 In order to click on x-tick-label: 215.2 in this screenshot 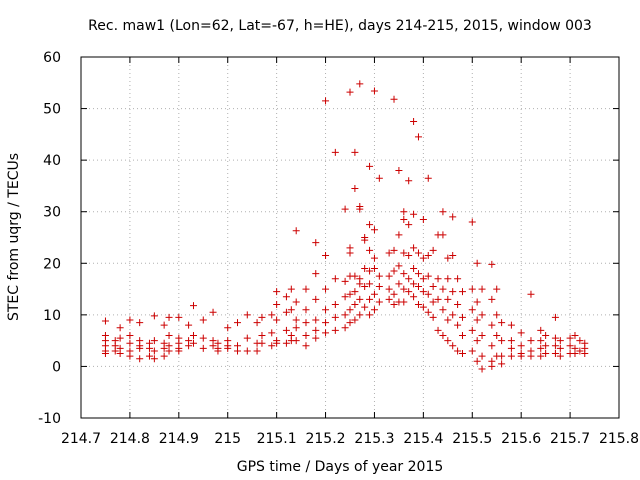, I will do `click(325, 439)`.